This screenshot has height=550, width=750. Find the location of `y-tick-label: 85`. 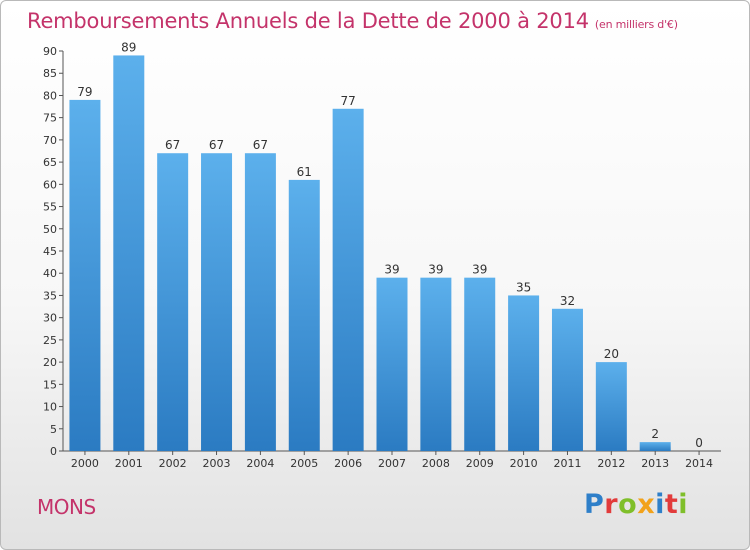

y-tick-label: 85 is located at coordinates (50, 73).